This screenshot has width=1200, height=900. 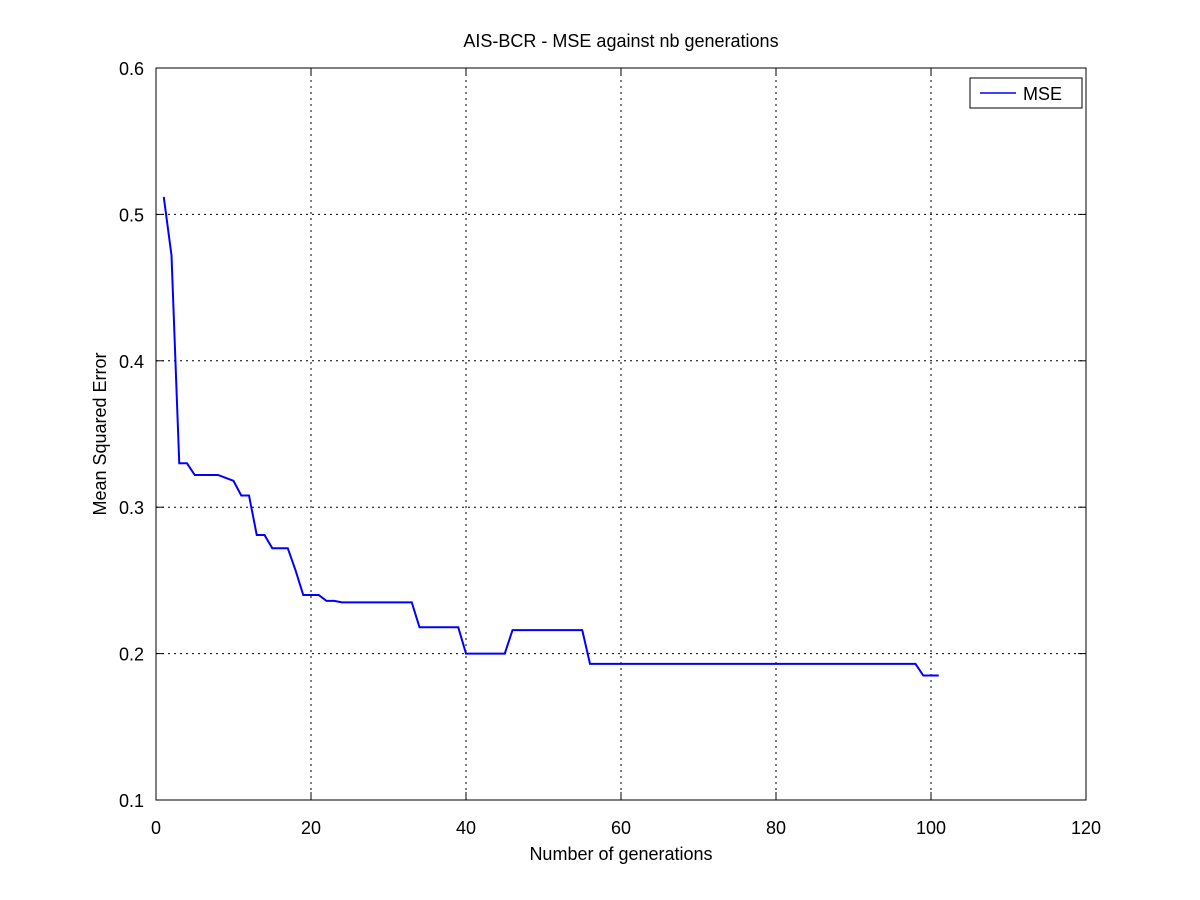 I want to click on x-tick-label: 100, so click(x=931, y=828).